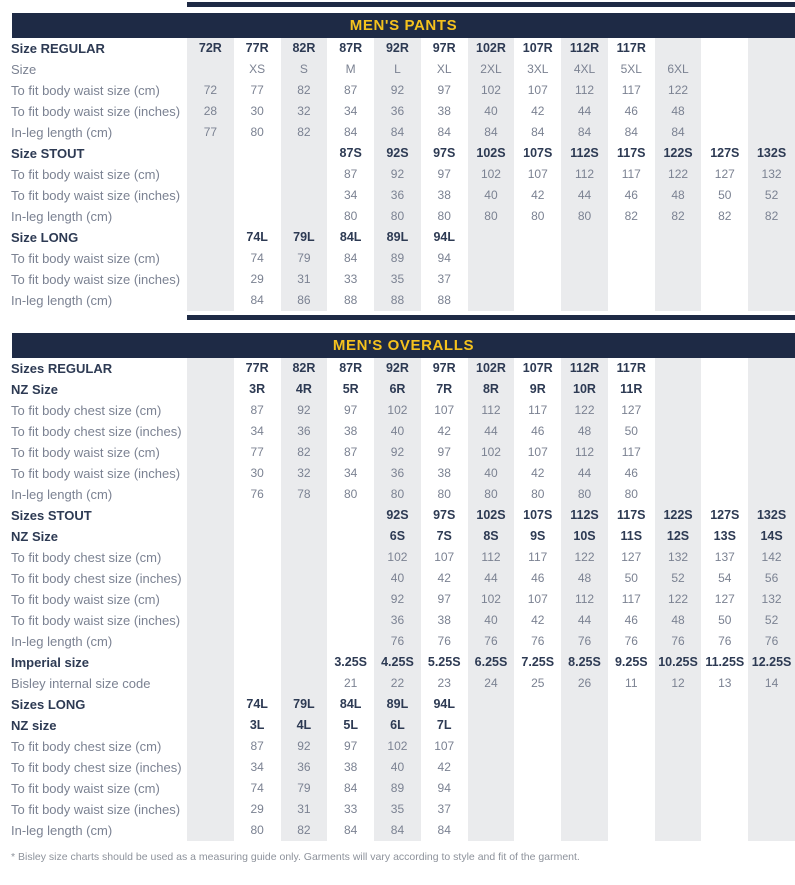 The height and width of the screenshot is (885, 795). What do you see at coordinates (50, 662) in the screenshot?
I see `row-label: Imperial size` at bounding box center [50, 662].